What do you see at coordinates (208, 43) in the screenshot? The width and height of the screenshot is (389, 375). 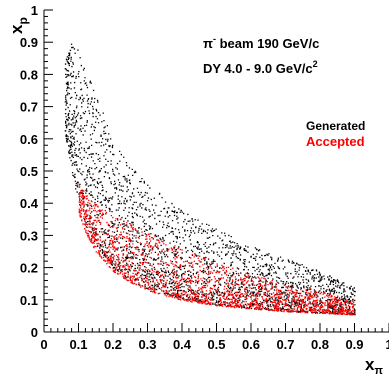 I see `beam-annotation-prefix: π` at bounding box center [208, 43].